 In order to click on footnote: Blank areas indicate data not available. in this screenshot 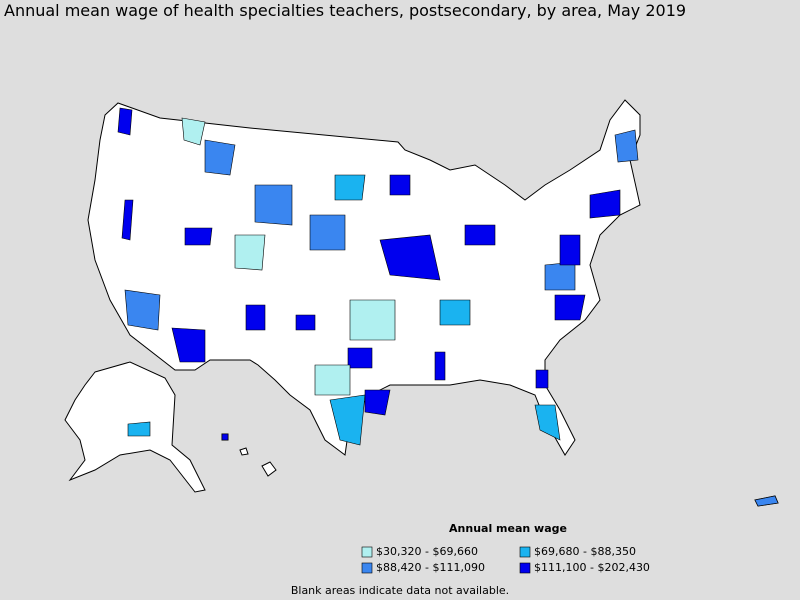, I will do `click(400, 590)`.